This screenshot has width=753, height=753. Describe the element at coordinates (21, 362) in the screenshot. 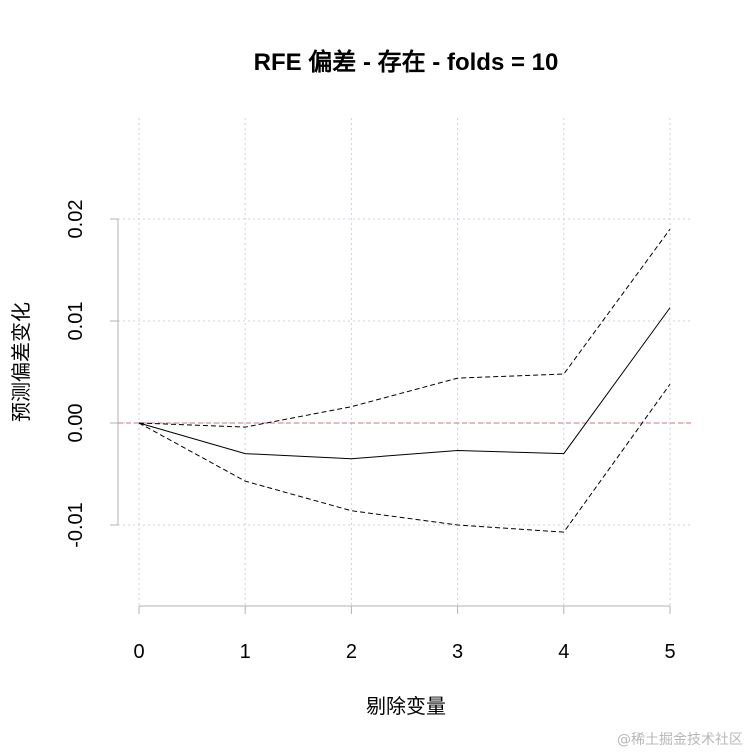

I see `y-axis-label: 预测偏差变化` at that location.